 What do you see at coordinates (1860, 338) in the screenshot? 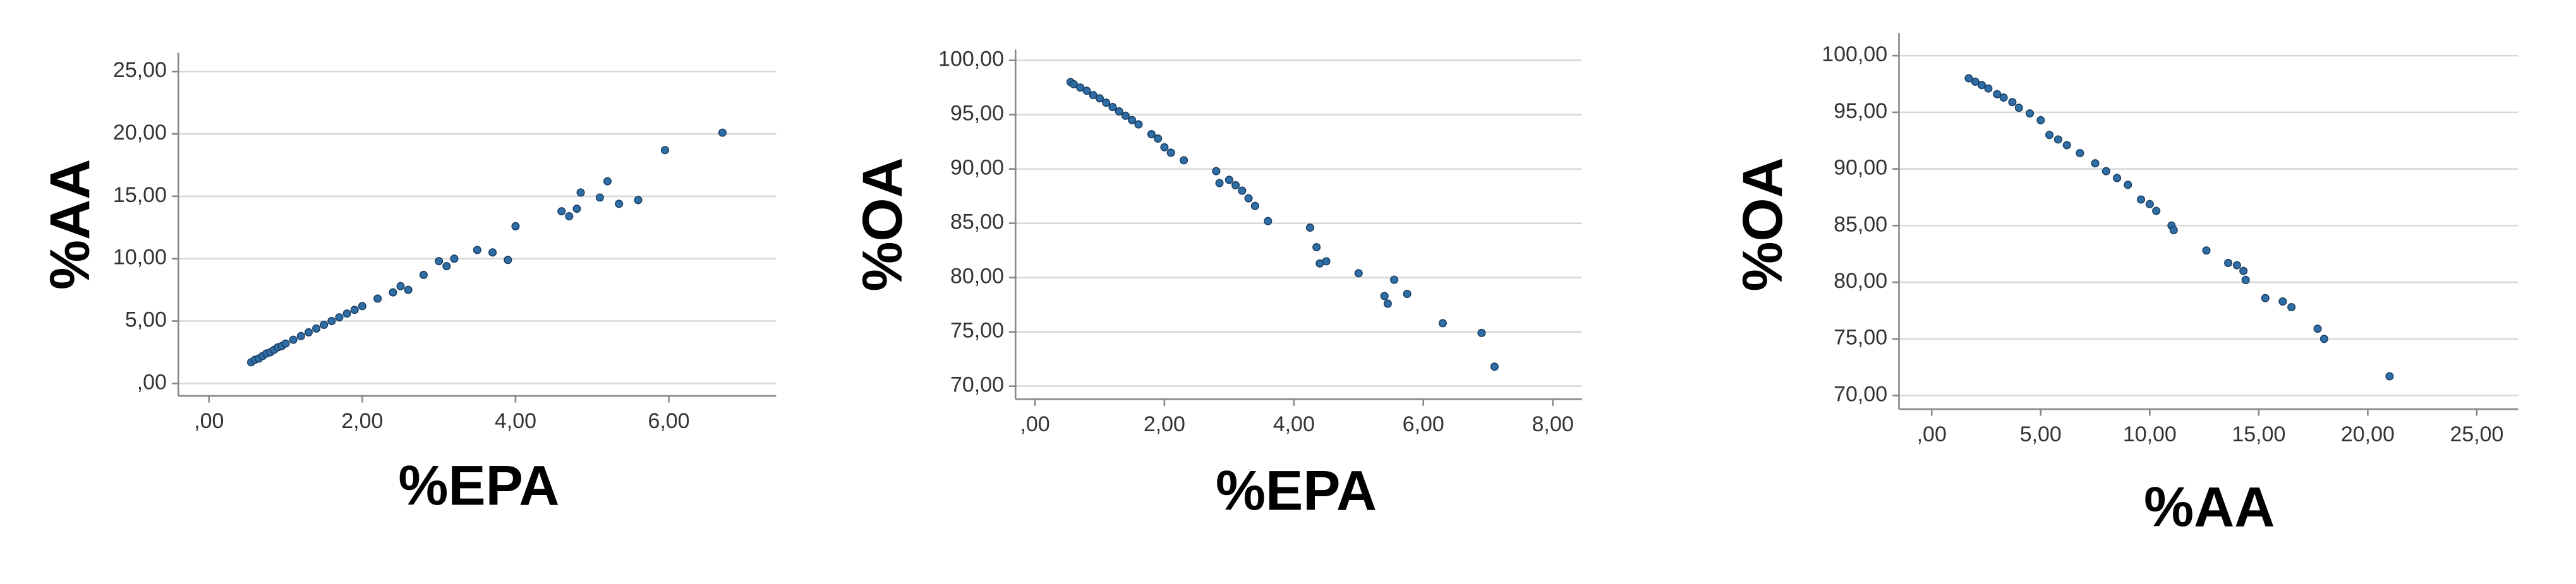
I see `y-tick-label: 75,00` at bounding box center [1860, 338].